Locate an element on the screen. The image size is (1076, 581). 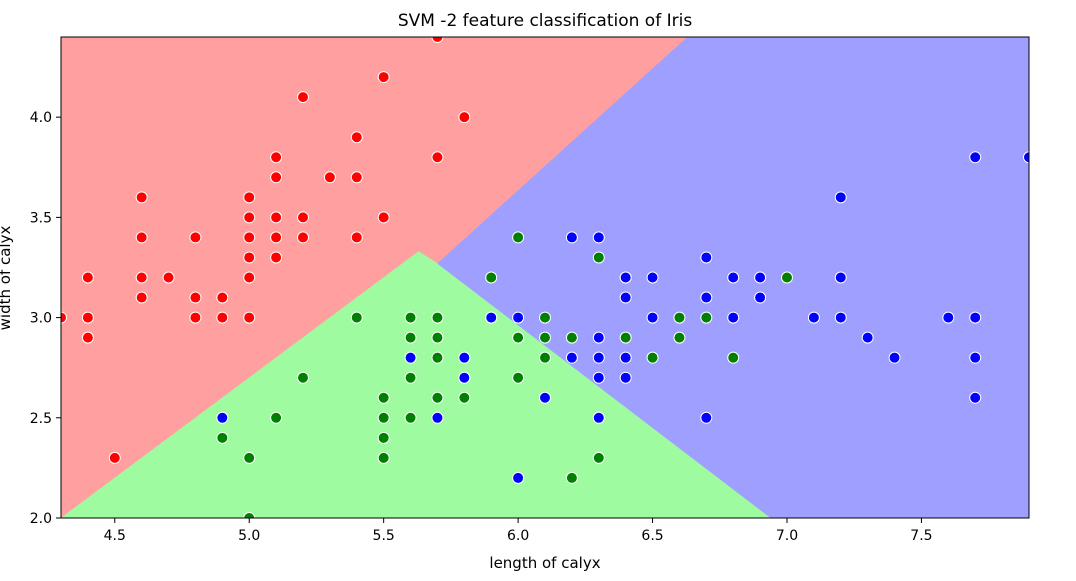
x-tick-label: 4.5 is located at coordinates (115, 536).